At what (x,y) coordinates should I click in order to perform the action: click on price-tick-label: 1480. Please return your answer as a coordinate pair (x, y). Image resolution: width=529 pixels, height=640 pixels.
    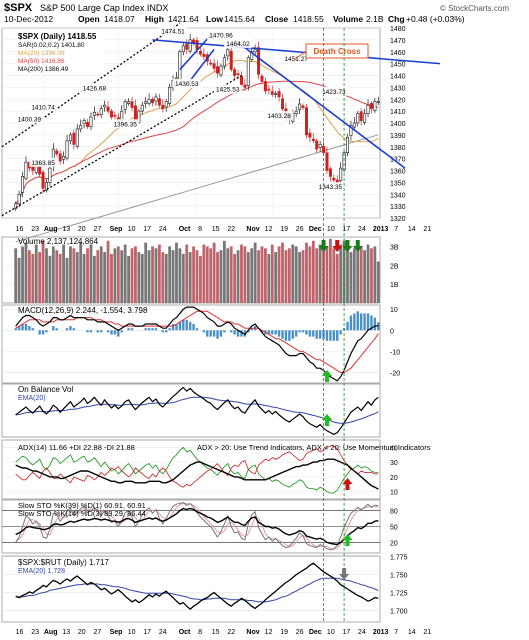
    Looking at the image, I should click on (398, 29).